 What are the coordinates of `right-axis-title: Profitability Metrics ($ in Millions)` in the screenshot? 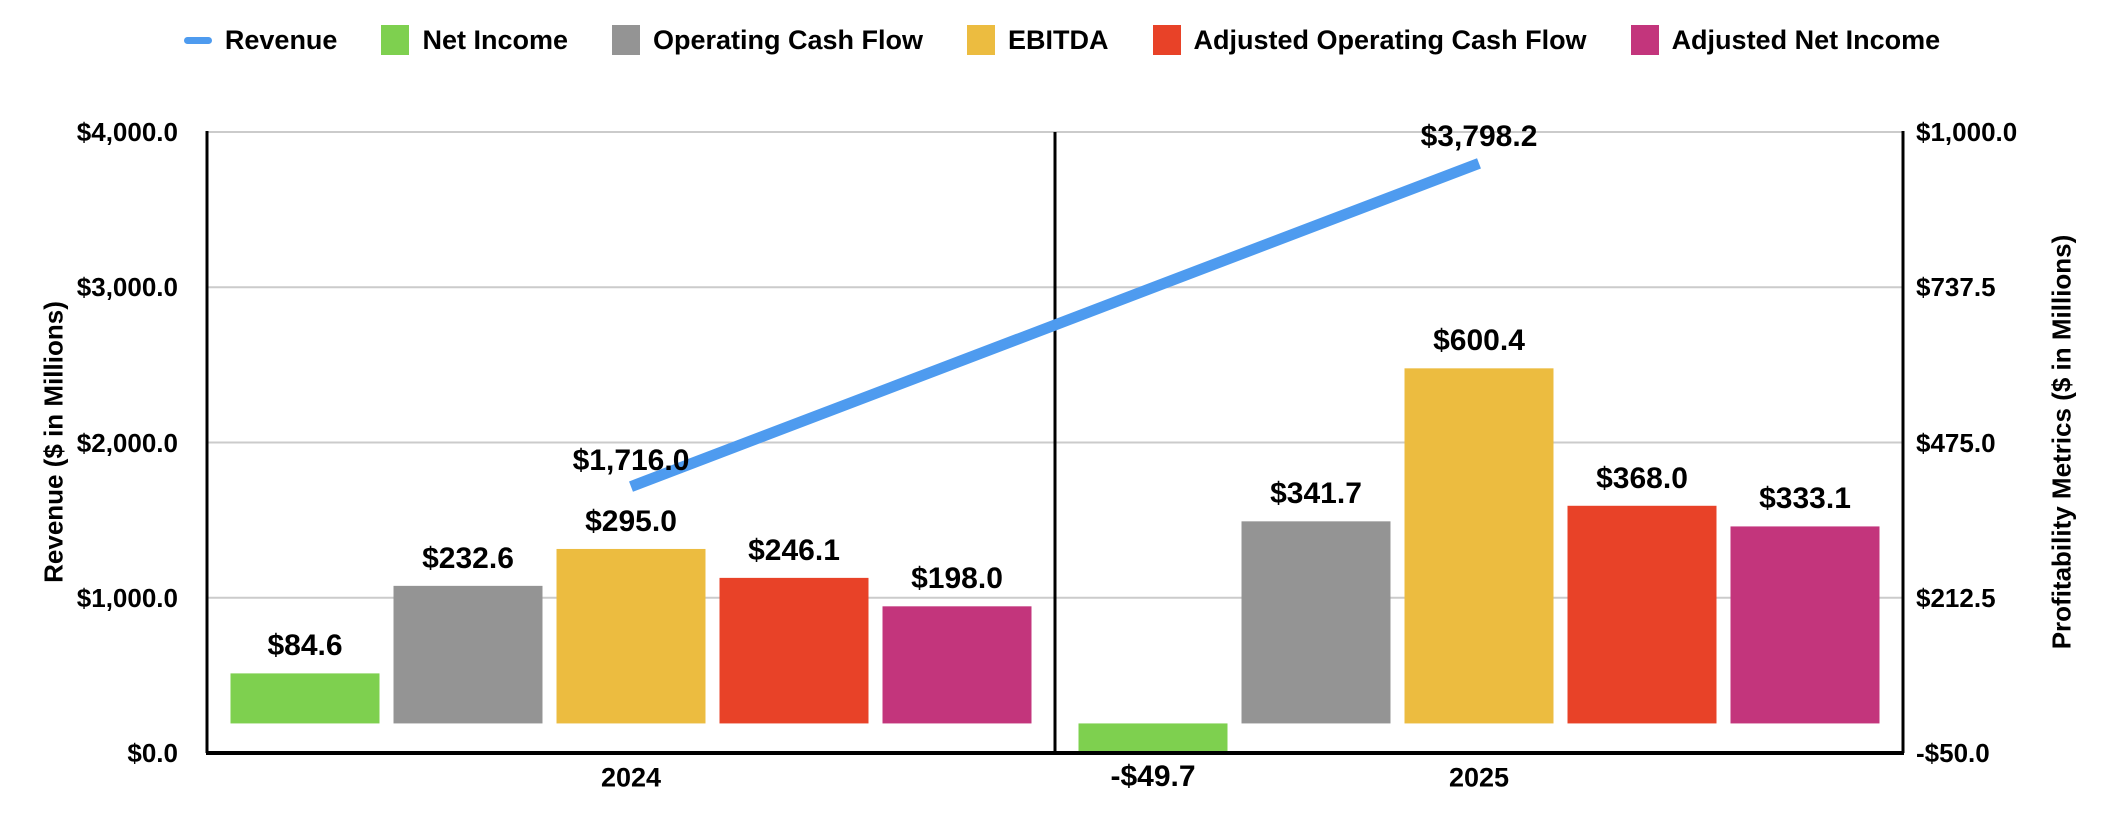 It's located at (2061, 442).